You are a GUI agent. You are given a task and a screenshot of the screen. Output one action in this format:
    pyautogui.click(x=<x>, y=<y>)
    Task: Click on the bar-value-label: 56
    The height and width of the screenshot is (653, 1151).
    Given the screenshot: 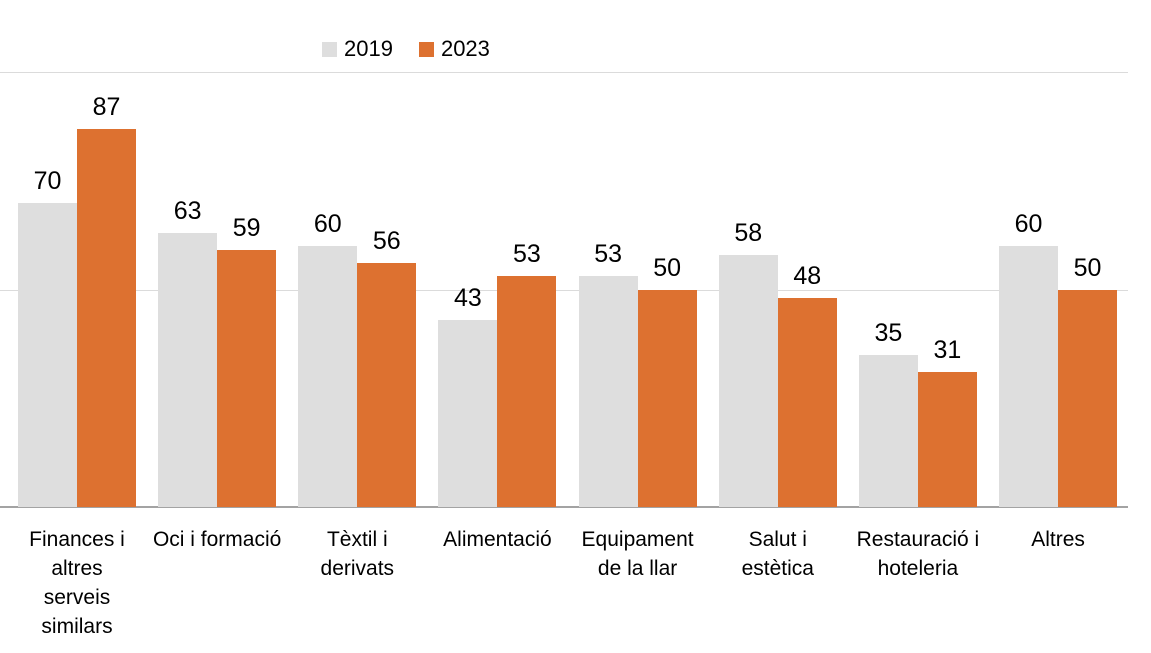 What is the action you would take?
    pyautogui.click(x=386, y=241)
    